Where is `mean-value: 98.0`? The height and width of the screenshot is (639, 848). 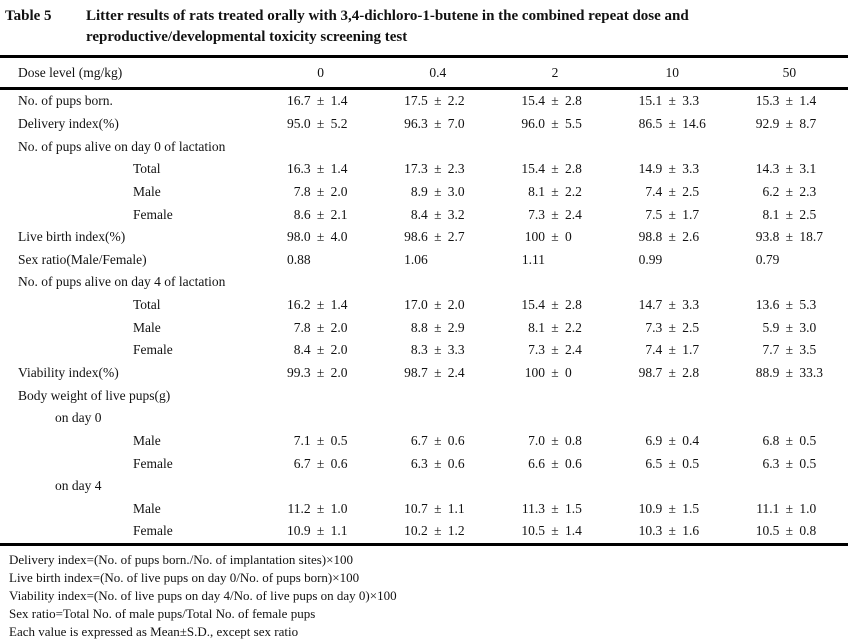
mean-value: 98.0 is located at coordinates (298, 237).